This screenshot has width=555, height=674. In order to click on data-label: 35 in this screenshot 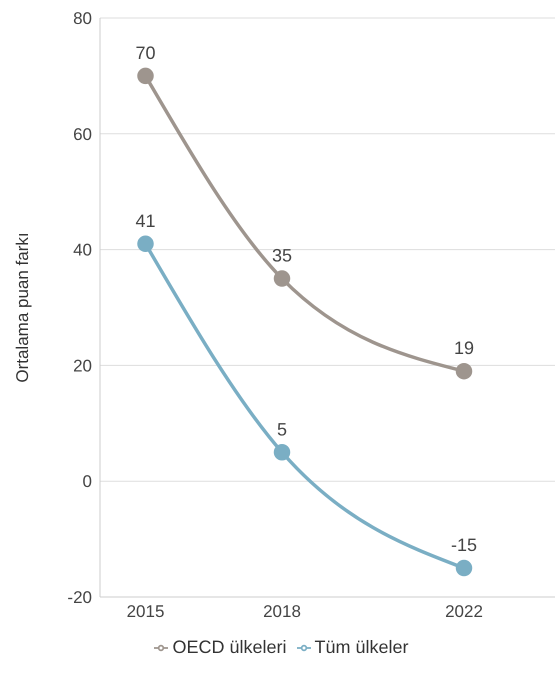, I will do `click(282, 256)`.